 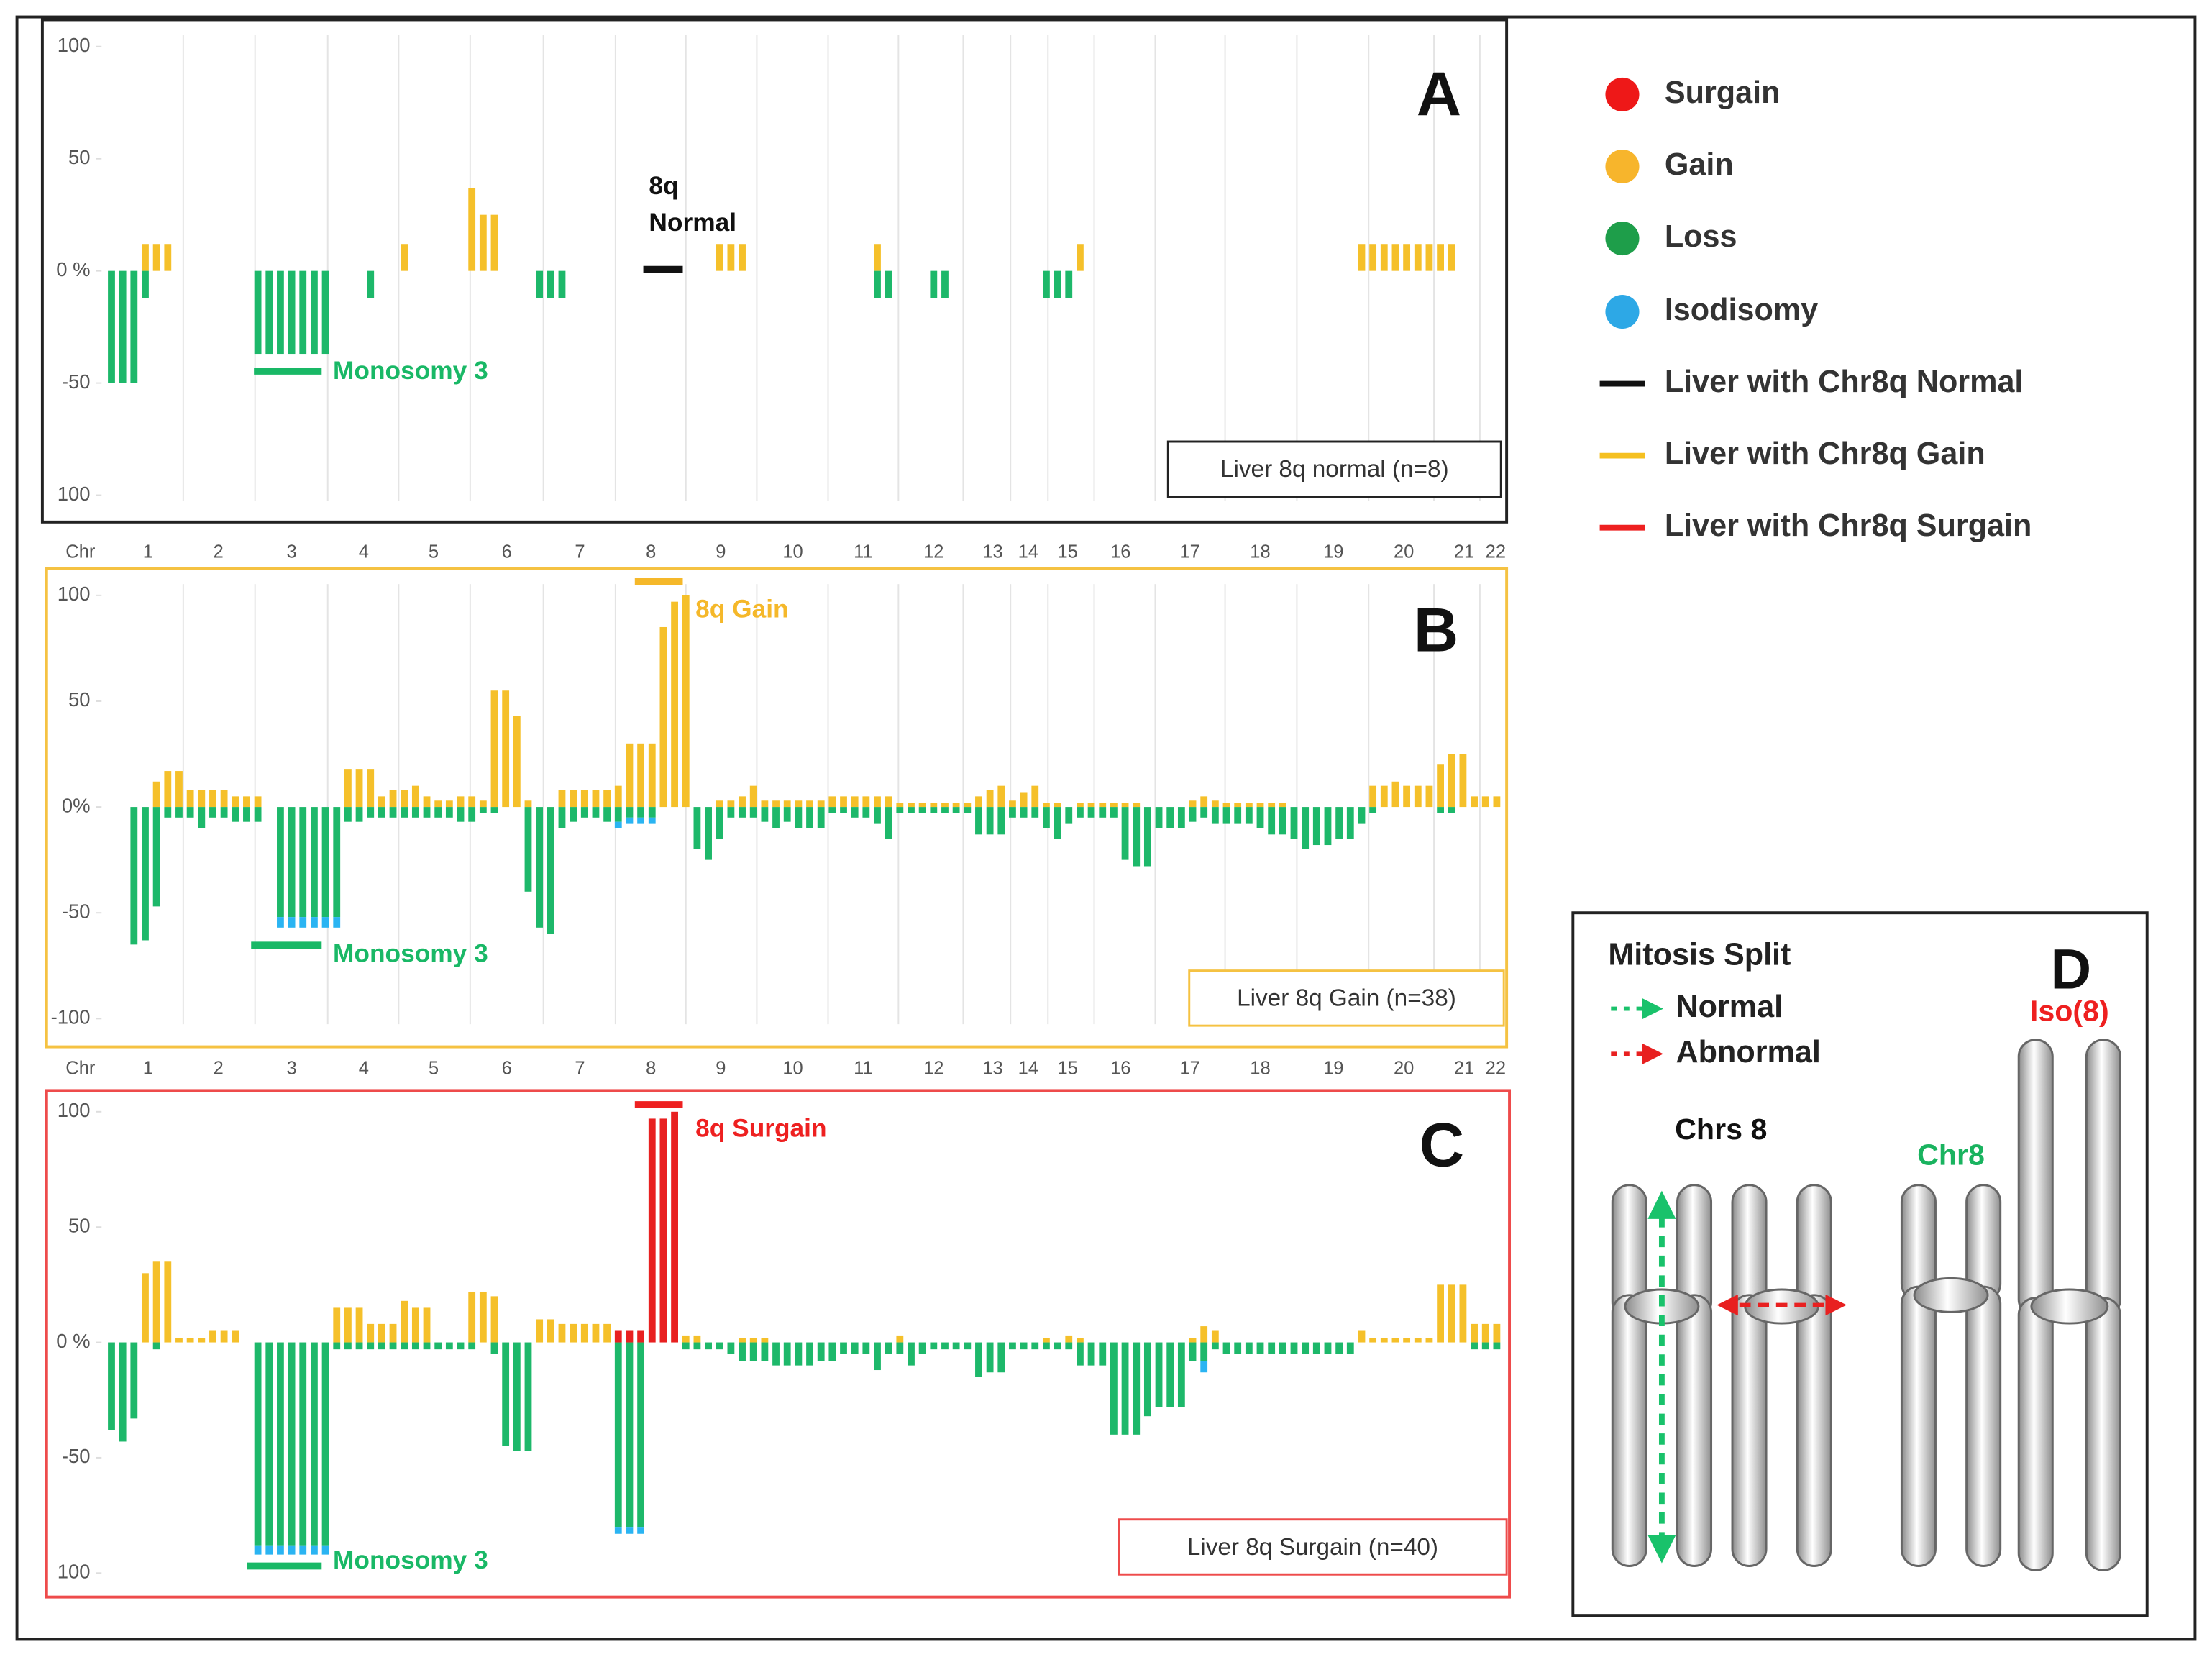 I want to click on x-tick-label: 8, so click(x=651, y=1069).